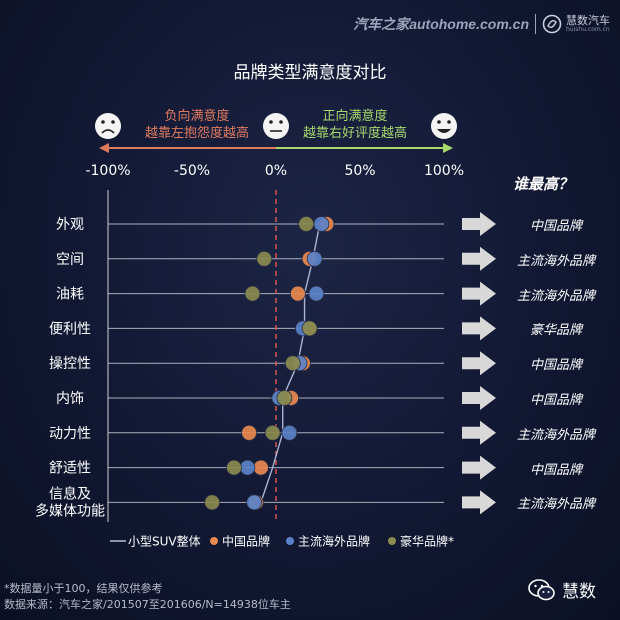 This screenshot has width=620, height=620. What do you see at coordinates (196, 133) in the screenshot?
I see `negative-desc: 越靠左抱怨度越高` at bounding box center [196, 133].